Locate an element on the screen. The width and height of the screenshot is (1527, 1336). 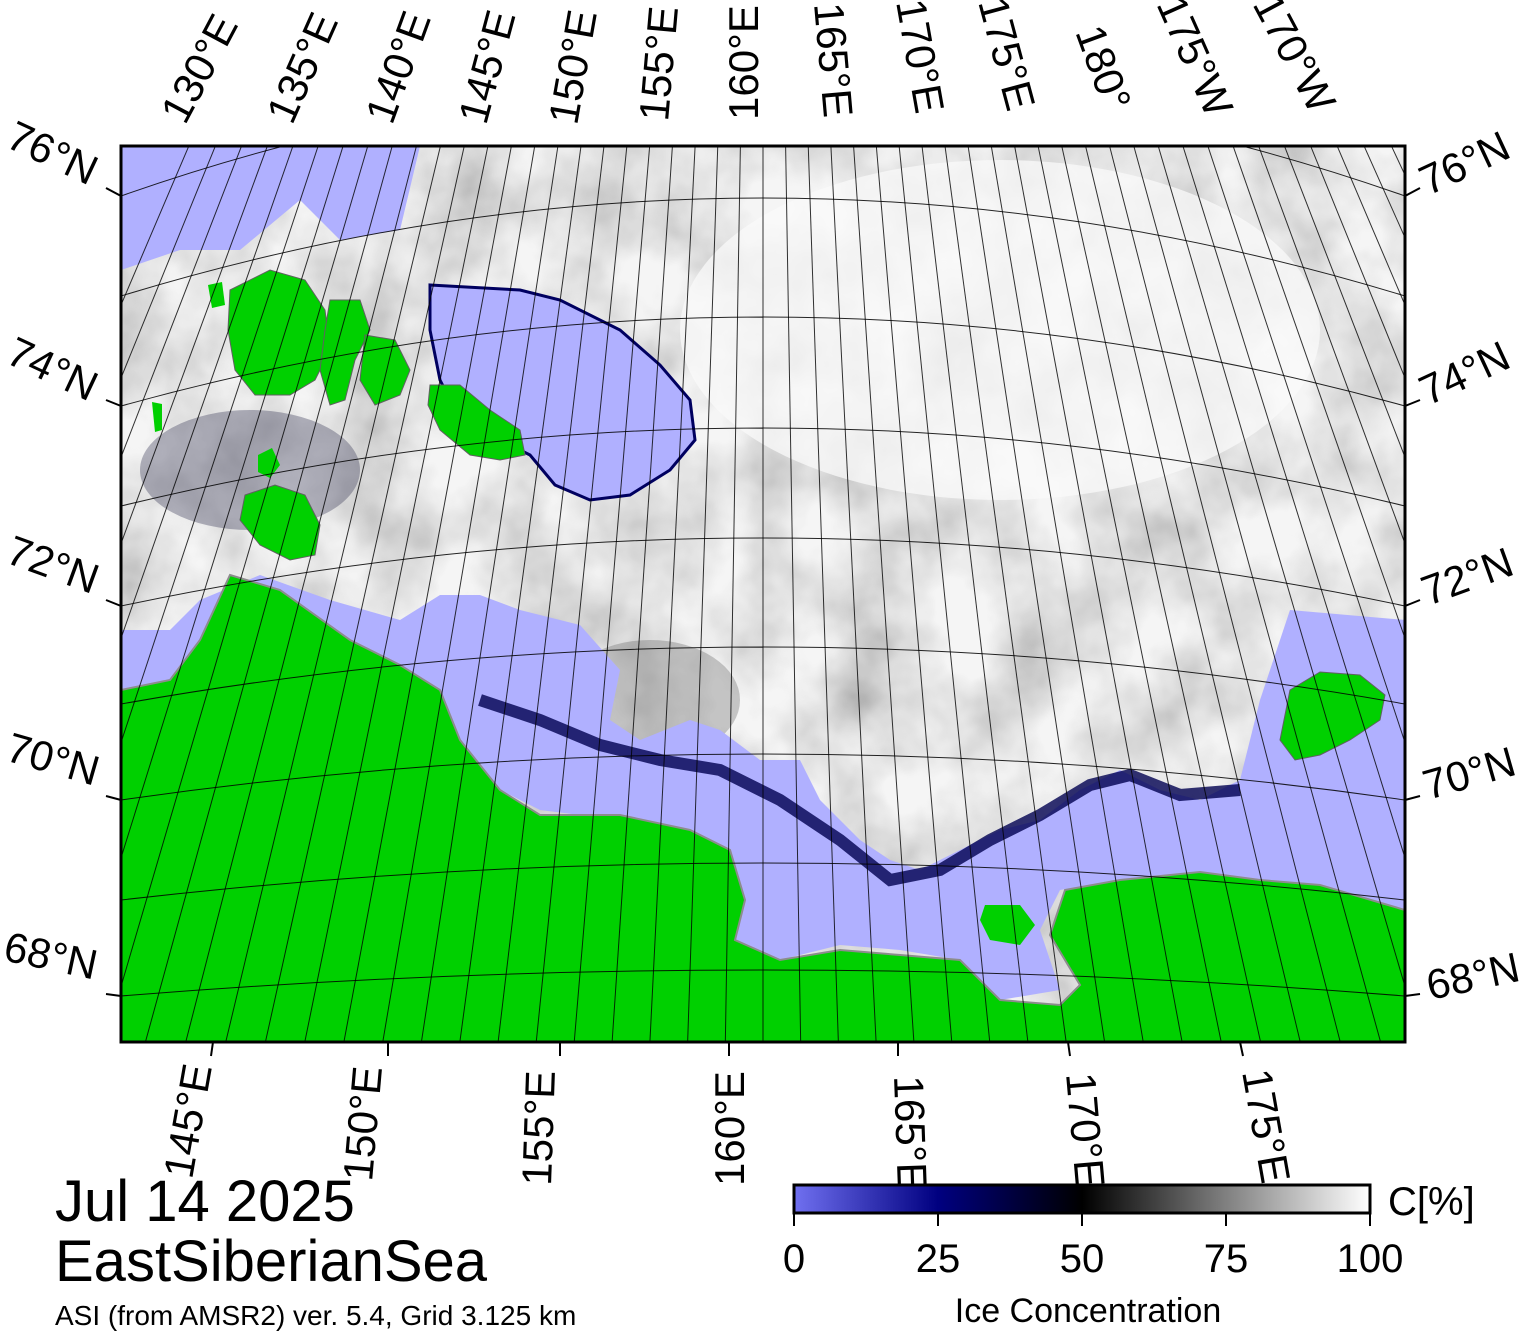
lon-label-bottom: 150°E is located at coordinates (362, 1123).